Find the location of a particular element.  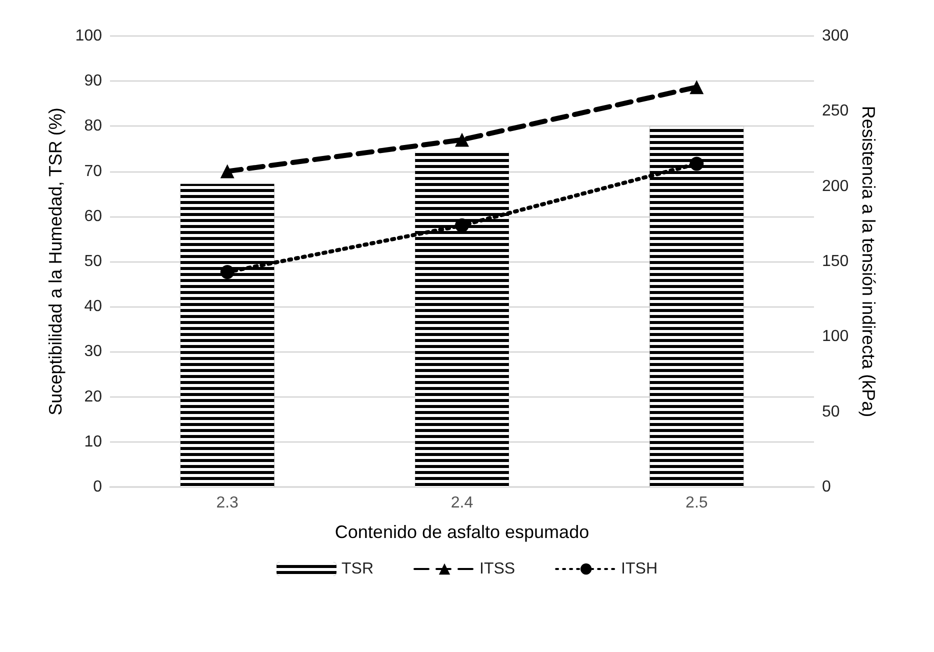

x-tick-label: 2.4 is located at coordinates (462, 503).